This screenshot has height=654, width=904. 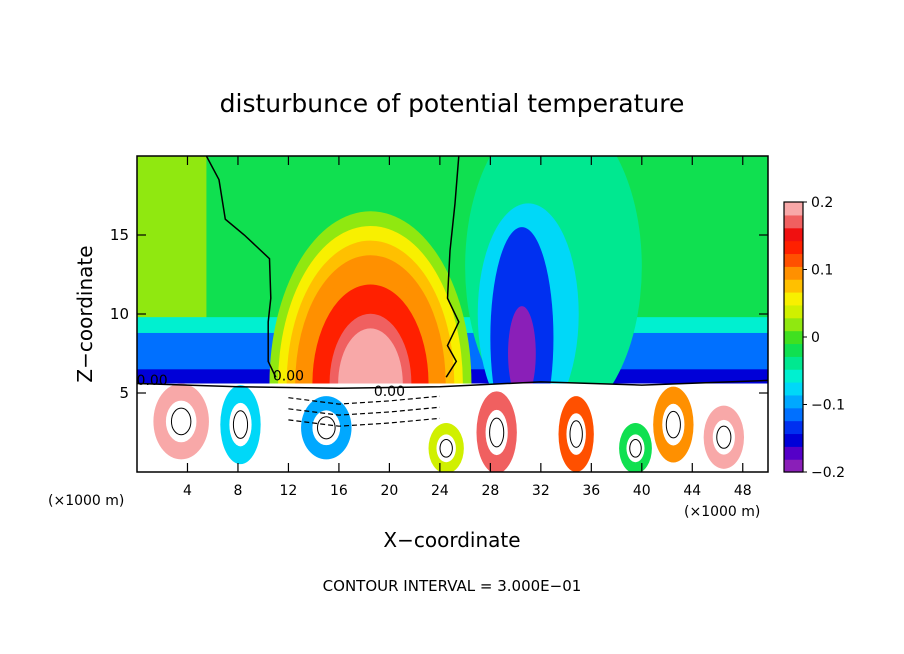 What do you see at coordinates (490, 491) in the screenshot?
I see `x-tick-label-28: 28` at bounding box center [490, 491].